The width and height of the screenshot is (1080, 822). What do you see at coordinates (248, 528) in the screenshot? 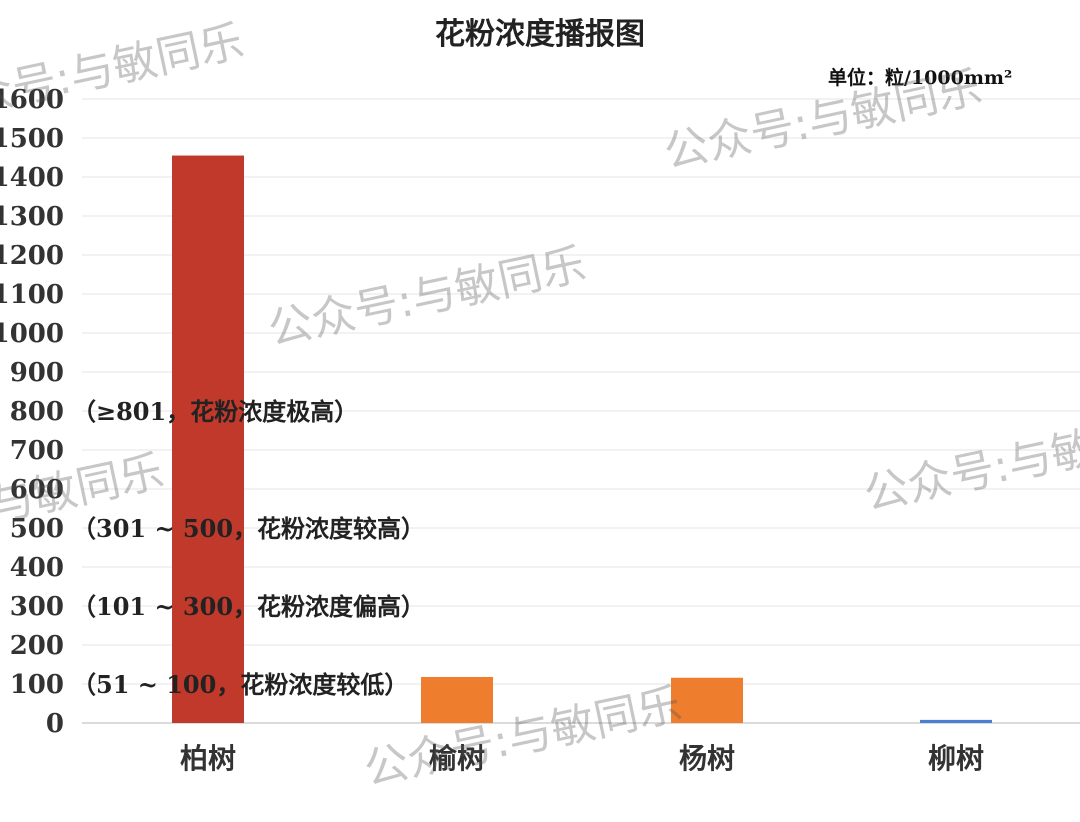
I see `level-annotation: （301 ~ 500，花粉浓度较高）` at bounding box center [248, 528].